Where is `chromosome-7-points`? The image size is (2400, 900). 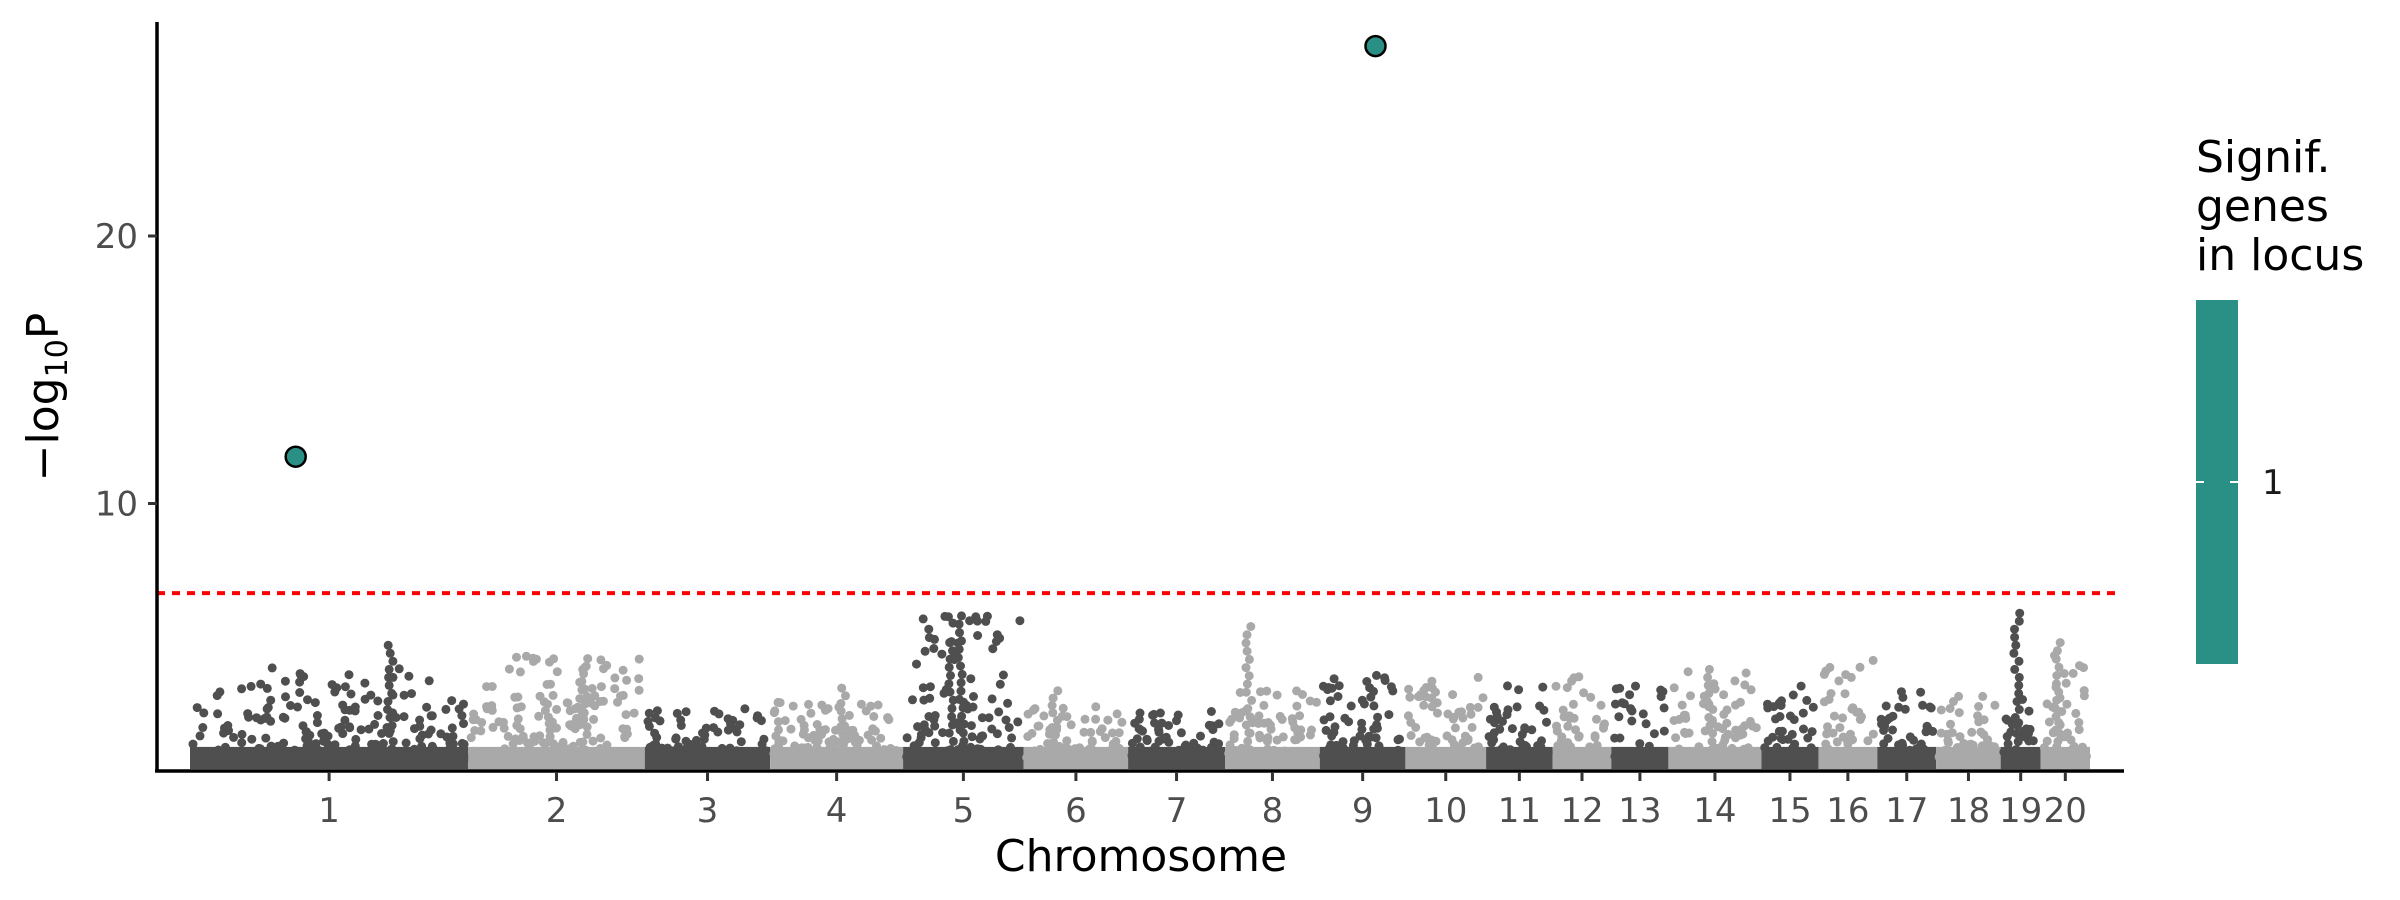 chromosome-7-points is located at coordinates (1176, 738).